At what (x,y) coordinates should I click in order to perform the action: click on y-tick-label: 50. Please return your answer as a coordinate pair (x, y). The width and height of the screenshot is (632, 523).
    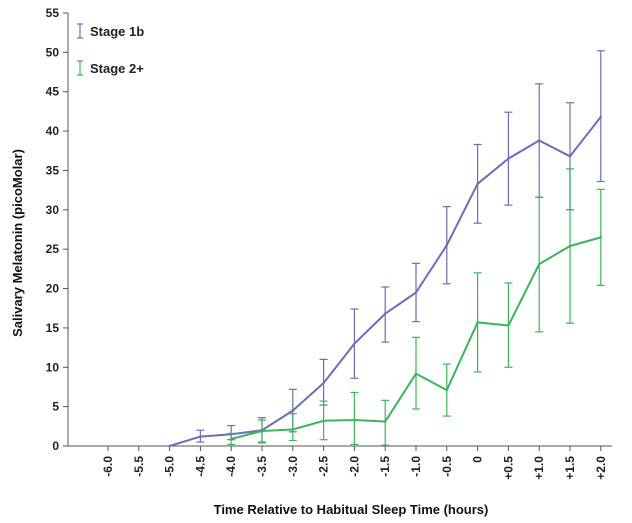
    Looking at the image, I should click on (53, 52).